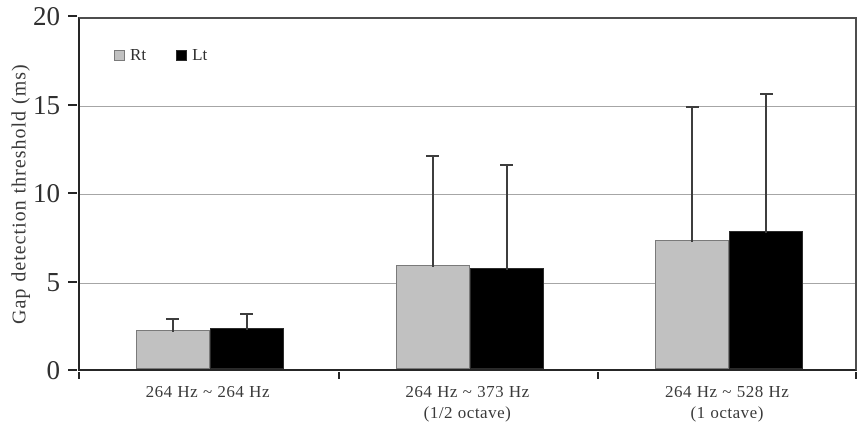 This screenshot has height=438, width=862. I want to click on error-cap-lt-group2, so click(506, 164).